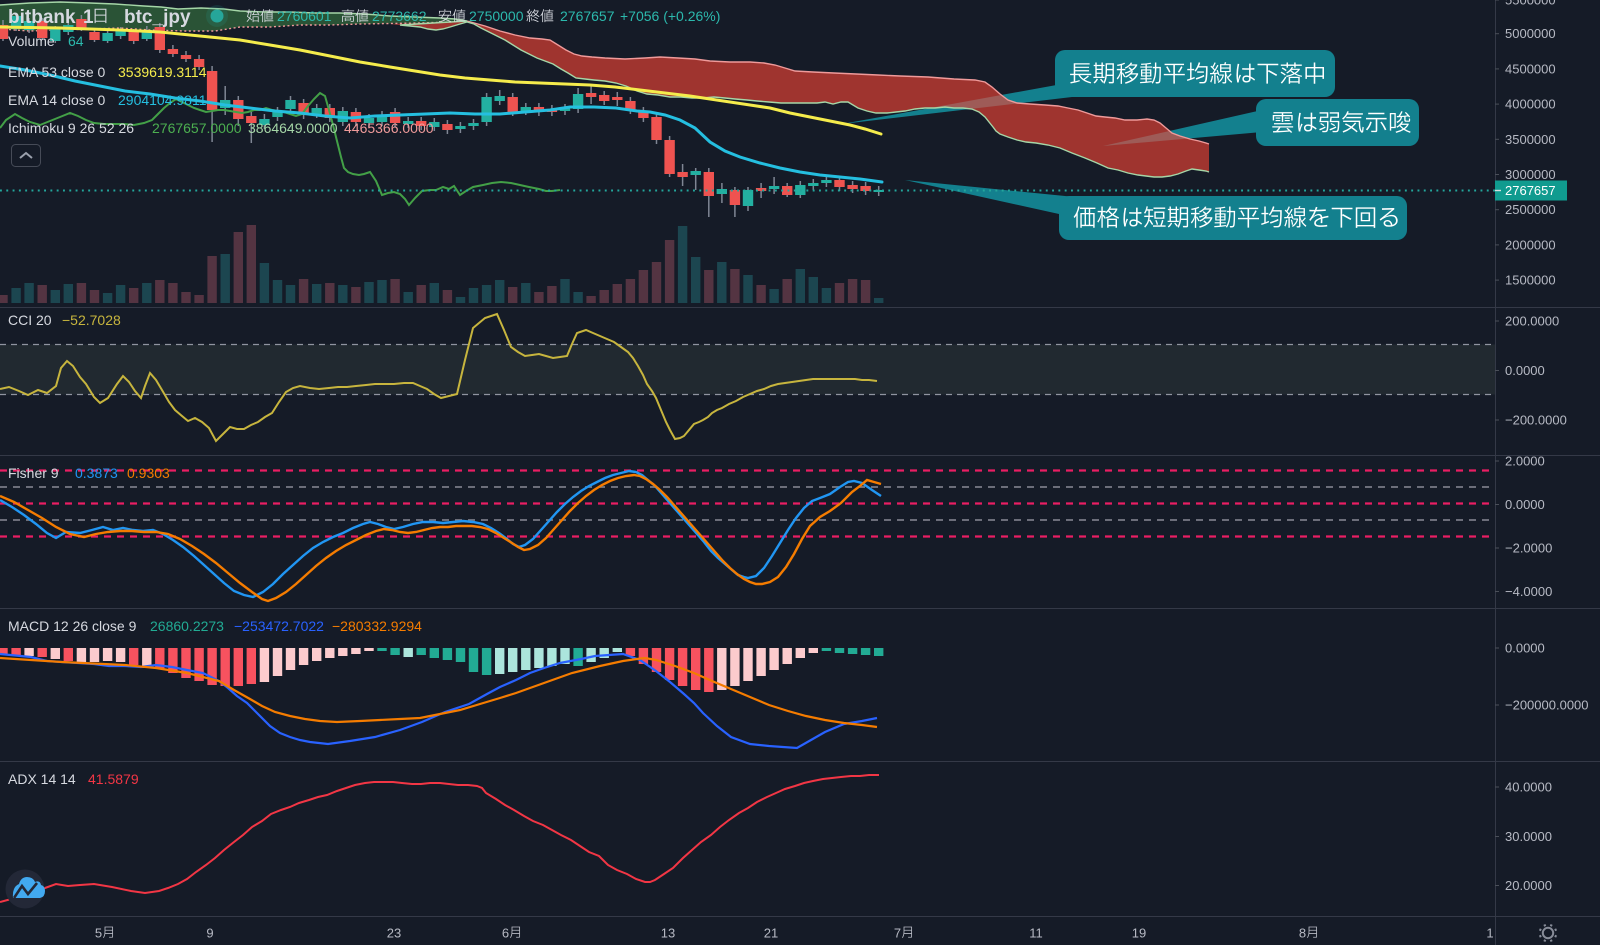  Describe the element at coordinates (1530, 33) in the screenshot. I see `svg-text: 5000000` at that location.